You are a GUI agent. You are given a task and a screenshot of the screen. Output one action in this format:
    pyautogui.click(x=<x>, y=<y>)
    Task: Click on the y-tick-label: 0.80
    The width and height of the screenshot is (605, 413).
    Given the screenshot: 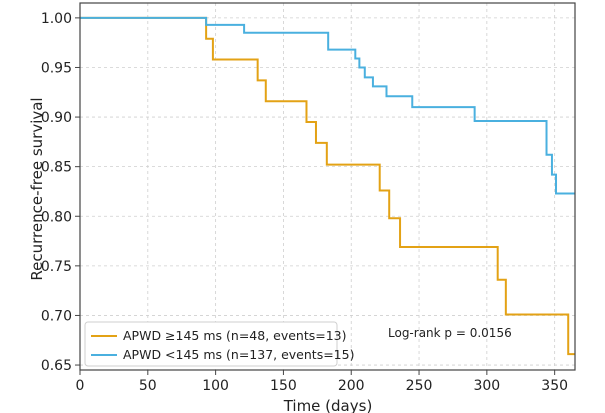 What is the action you would take?
    pyautogui.click(x=56, y=217)
    